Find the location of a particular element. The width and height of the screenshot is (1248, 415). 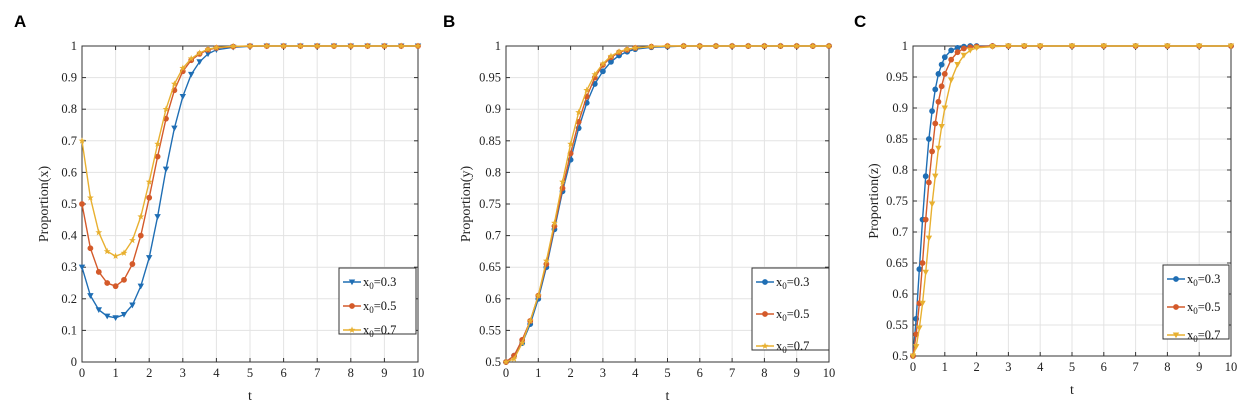

x-tick-label: 2 is located at coordinates (570, 373).